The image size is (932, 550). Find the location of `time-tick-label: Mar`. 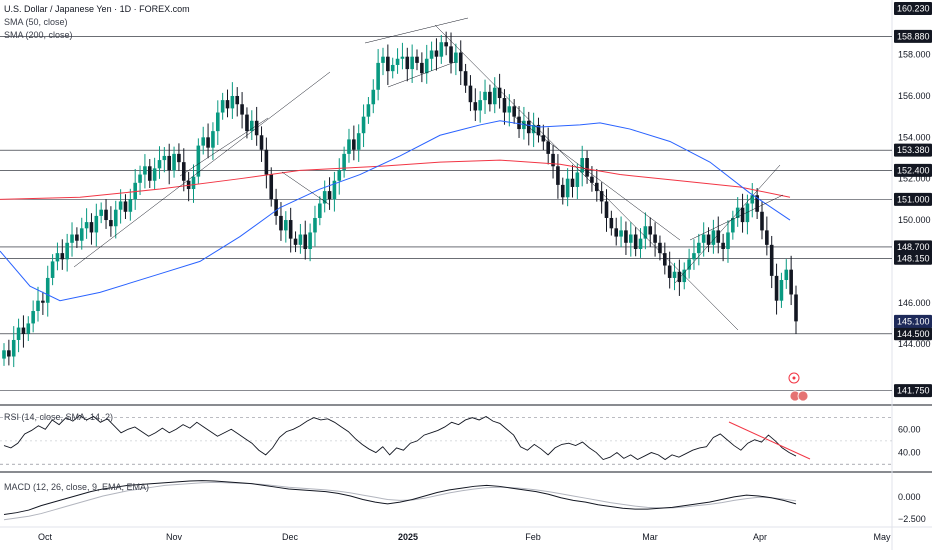

time-tick-label: Mar is located at coordinates (650, 537).